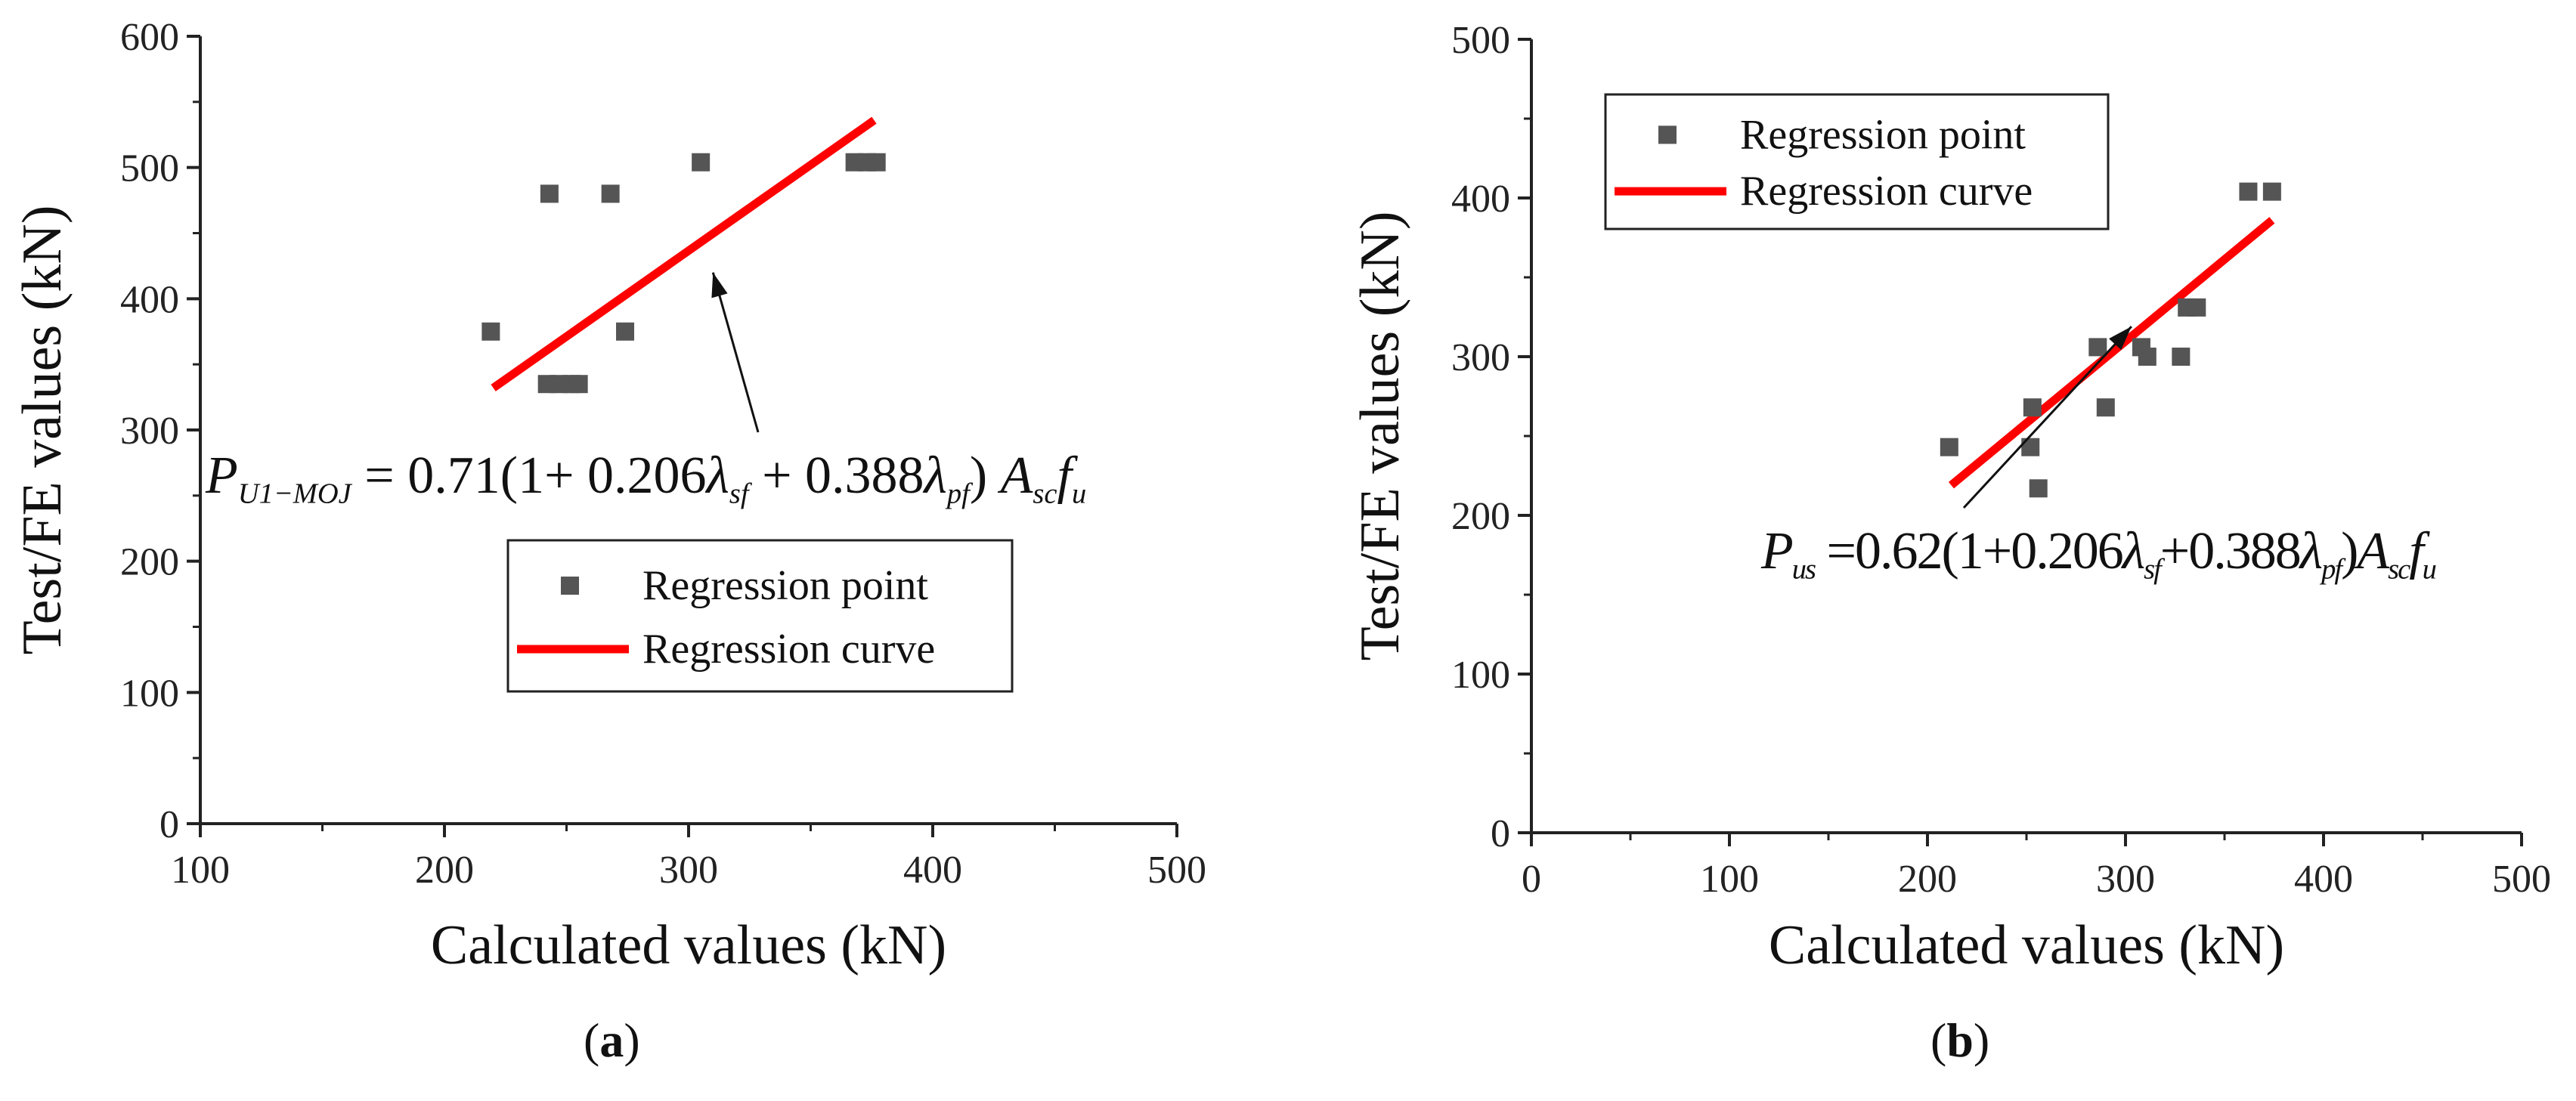 The width and height of the screenshot is (2576, 1101). Describe the element at coordinates (785, 585) in the screenshot. I see `chart-a-legend-label: Regression point` at that location.